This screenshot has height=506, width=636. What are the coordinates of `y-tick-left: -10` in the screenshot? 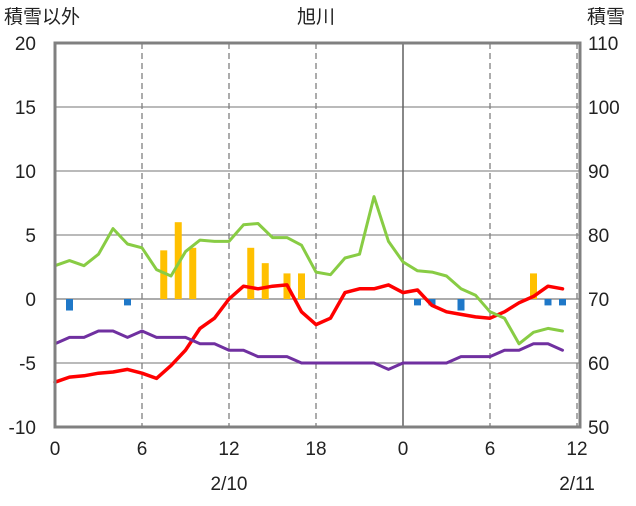 It's located at (22, 428).